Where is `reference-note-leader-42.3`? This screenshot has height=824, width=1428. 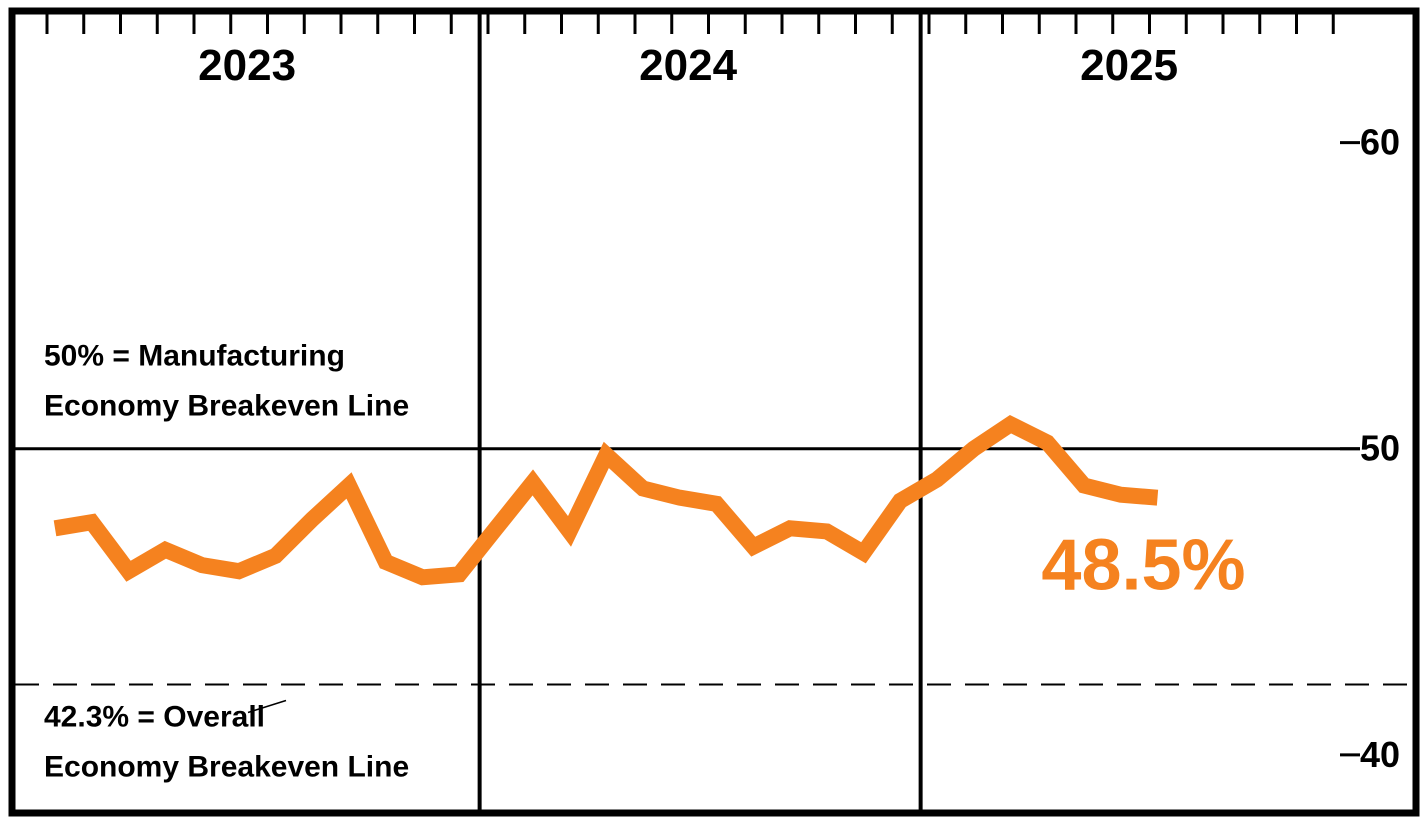
reference-note-leader-42.3 is located at coordinates (267, 706).